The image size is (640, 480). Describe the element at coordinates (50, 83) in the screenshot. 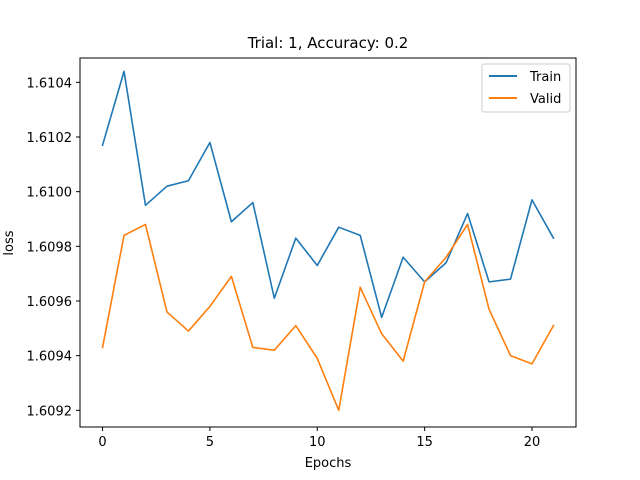

I see `y-tick-label: 1.6104` at that location.